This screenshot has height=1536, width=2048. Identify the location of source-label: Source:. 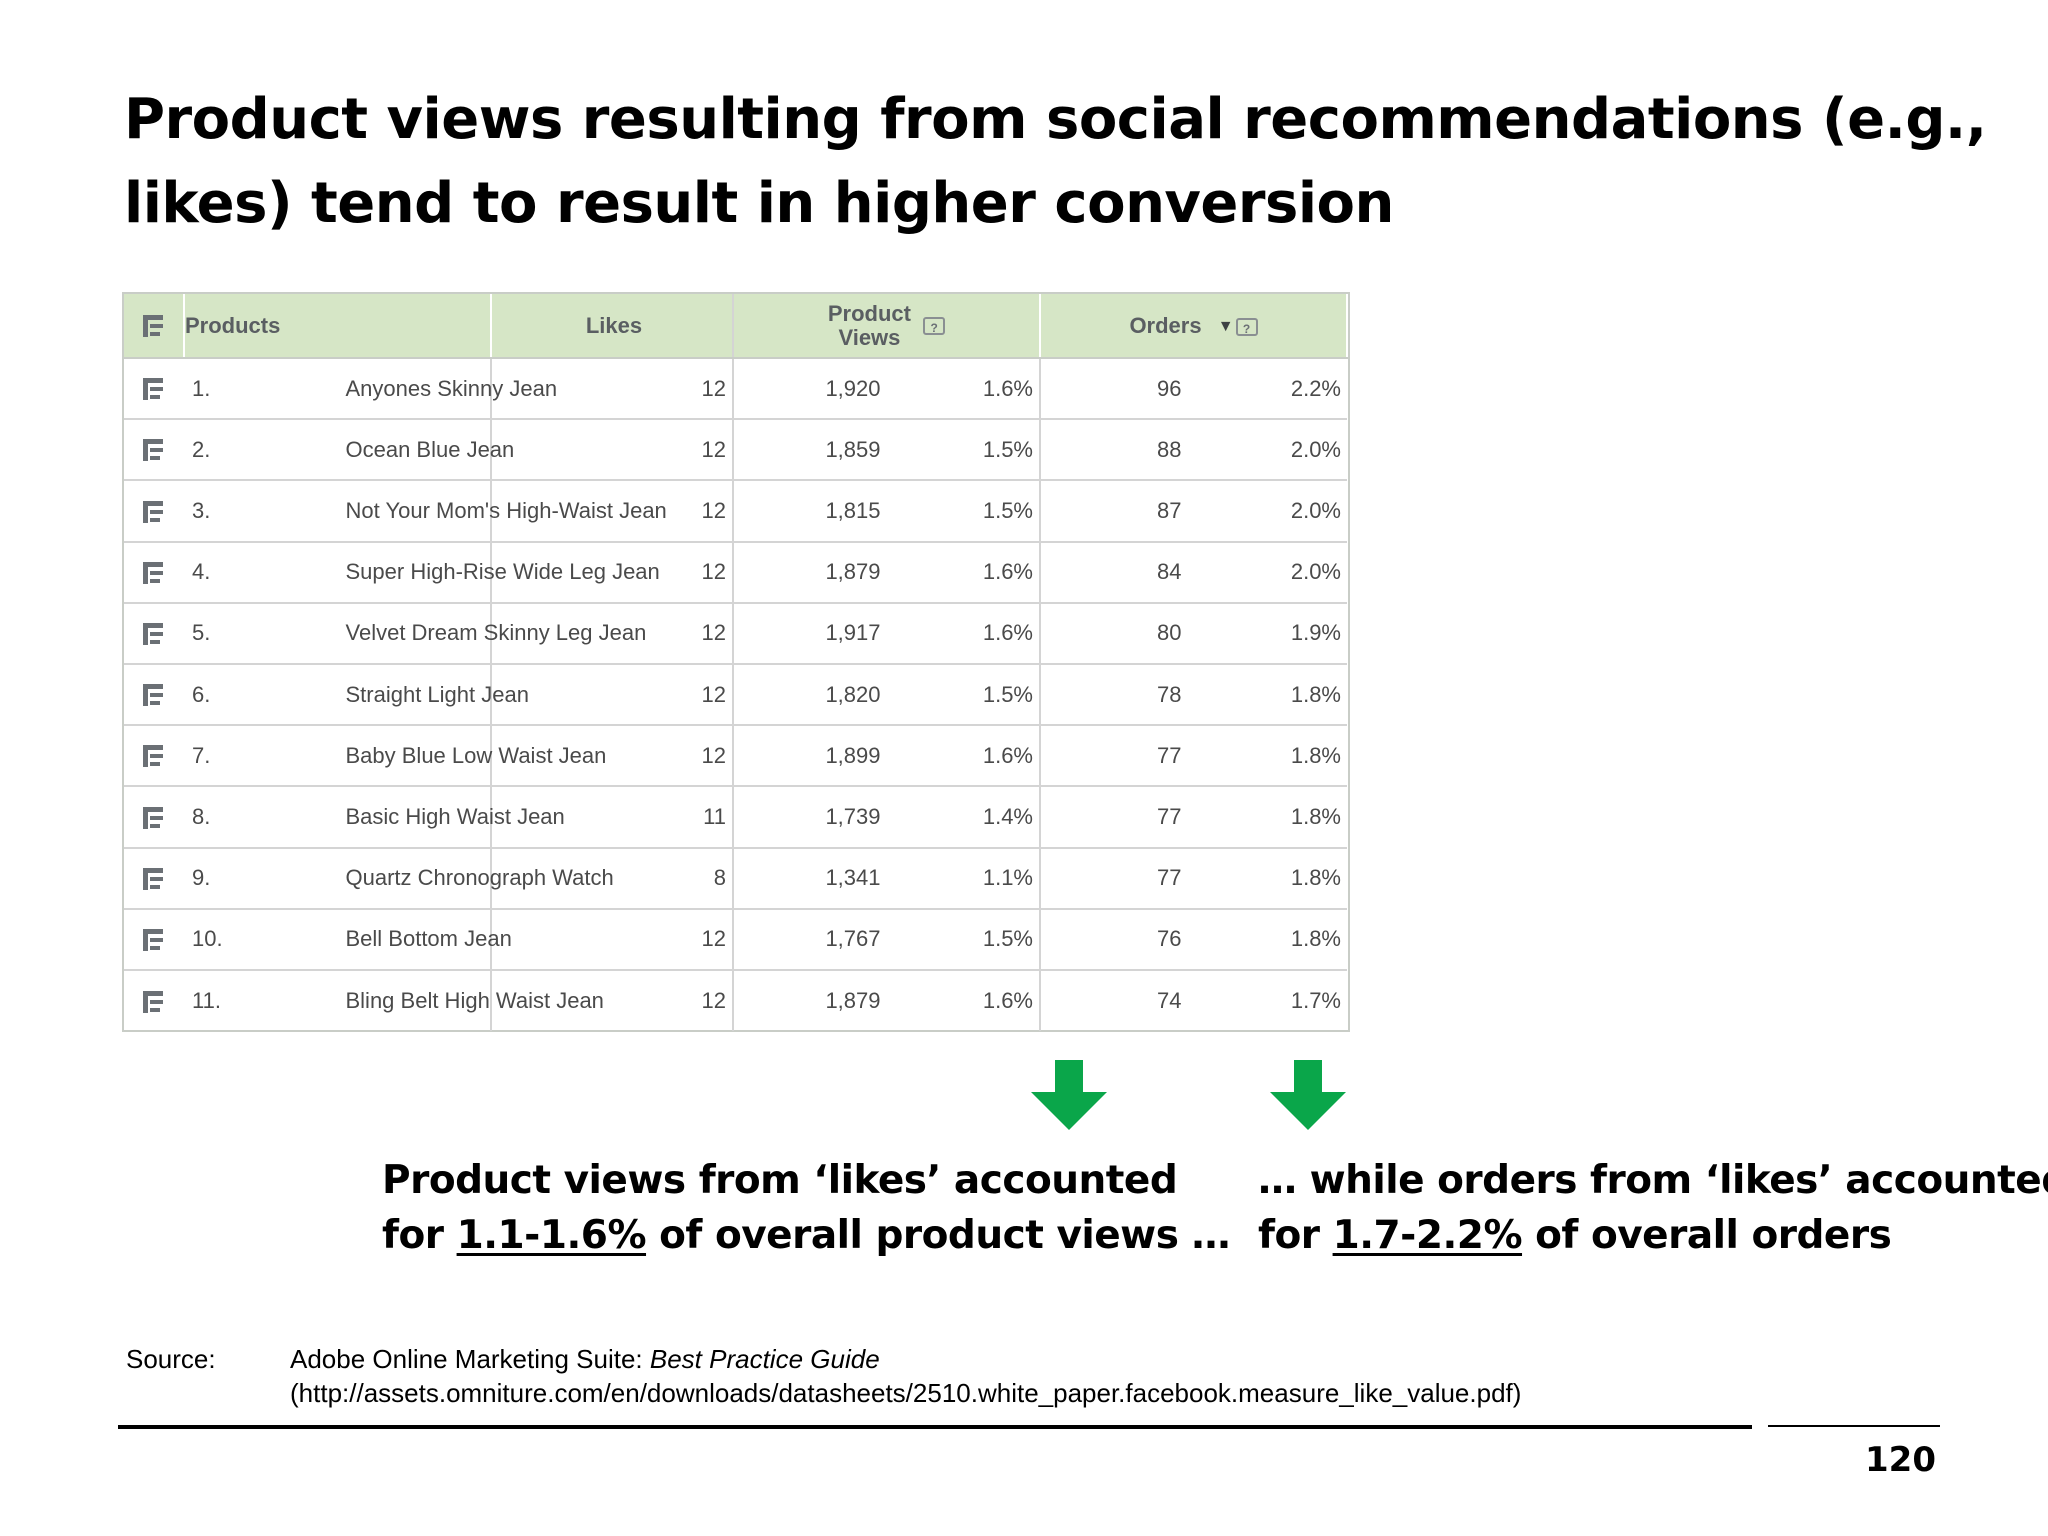
(171, 1359).